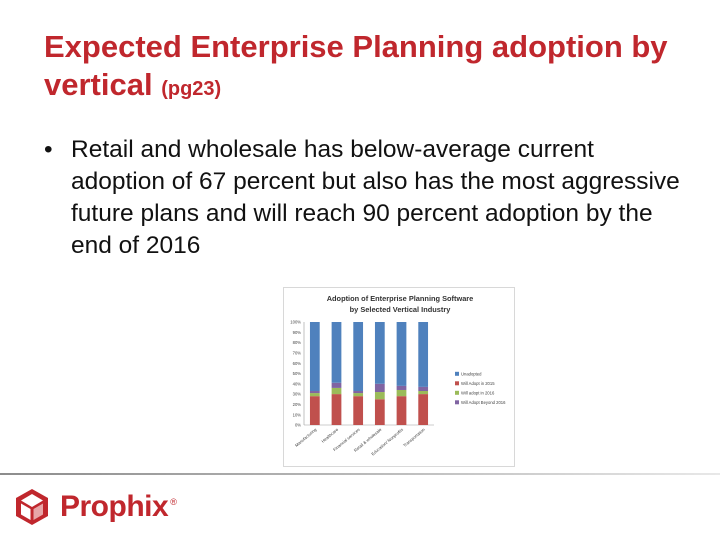 Image resolution: width=720 pixels, height=540 pixels. Describe the element at coordinates (297, 404) in the screenshot. I see `y-tick-label: 20%` at that location.